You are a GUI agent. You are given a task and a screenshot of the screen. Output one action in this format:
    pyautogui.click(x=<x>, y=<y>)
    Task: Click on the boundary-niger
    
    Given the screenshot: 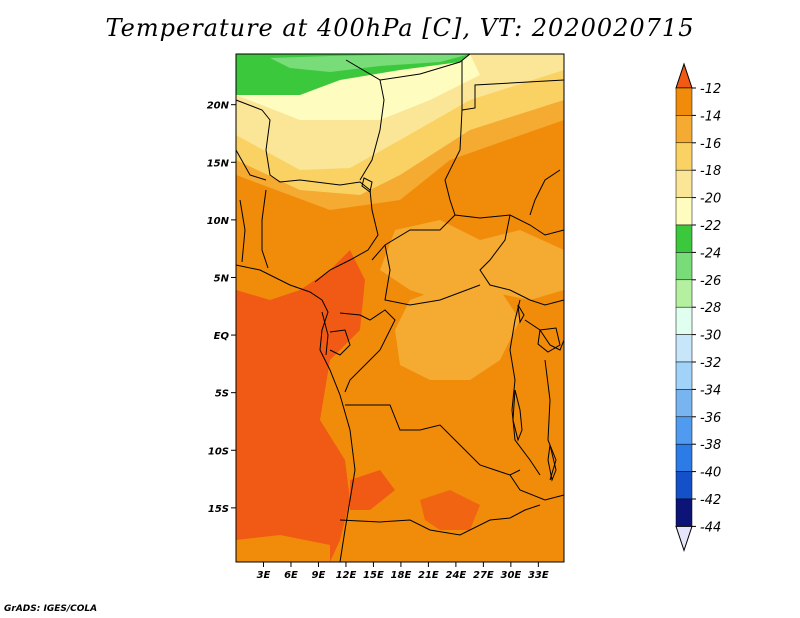 What is the action you would take?
    pyautogui.click(x=251, y=165)
    